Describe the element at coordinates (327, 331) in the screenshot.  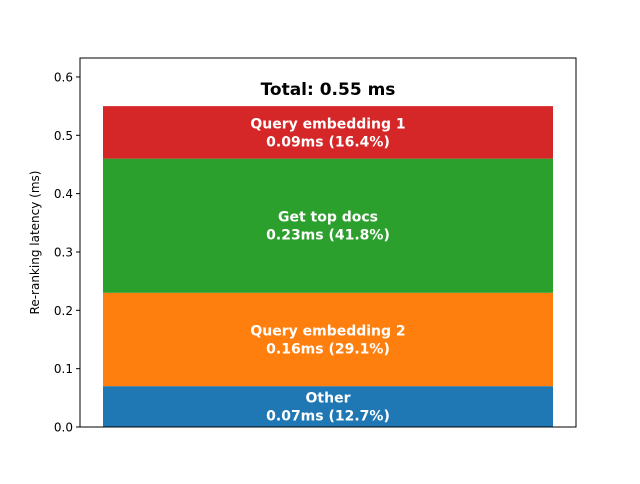
I see `segment-name-label: Query embedding 2` at that location.